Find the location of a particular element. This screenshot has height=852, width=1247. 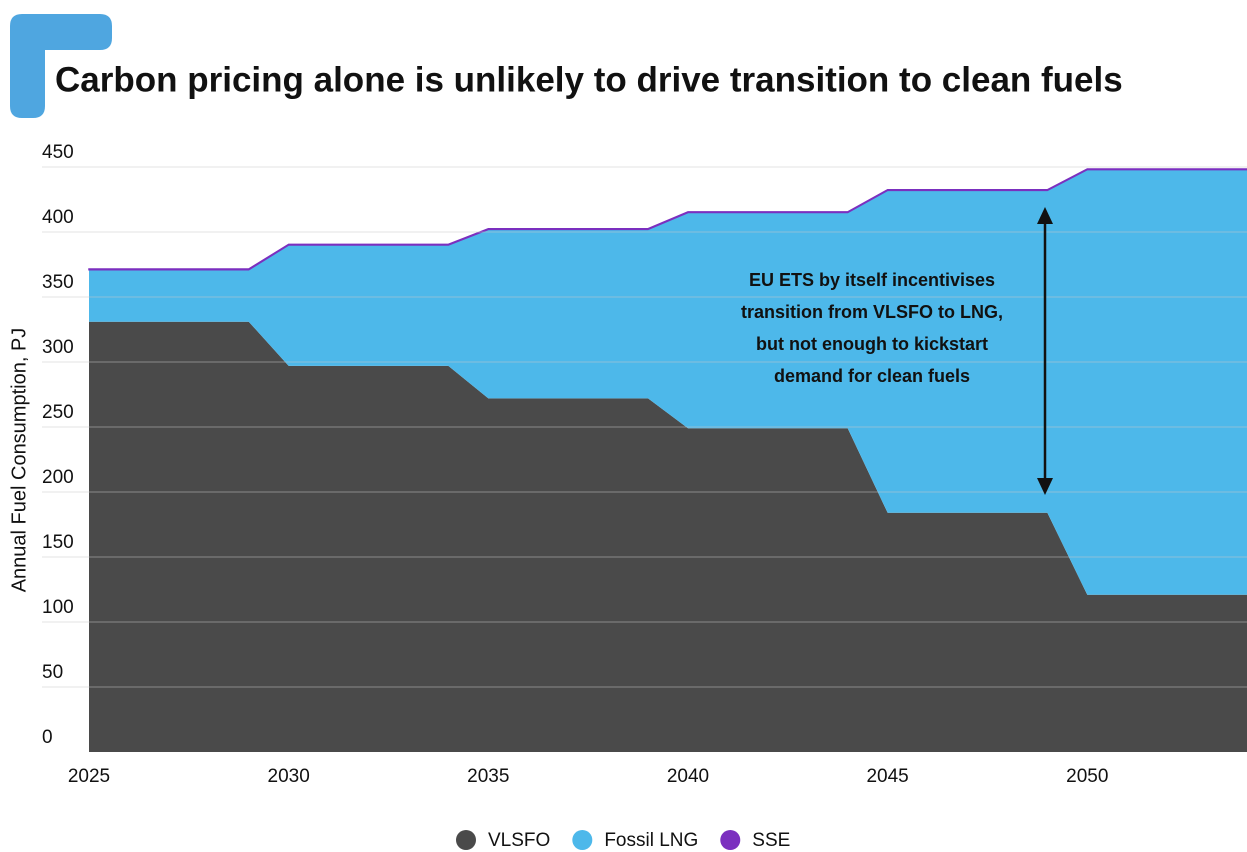

x-tick-label: 2025 is located at coordinates (89, 776).